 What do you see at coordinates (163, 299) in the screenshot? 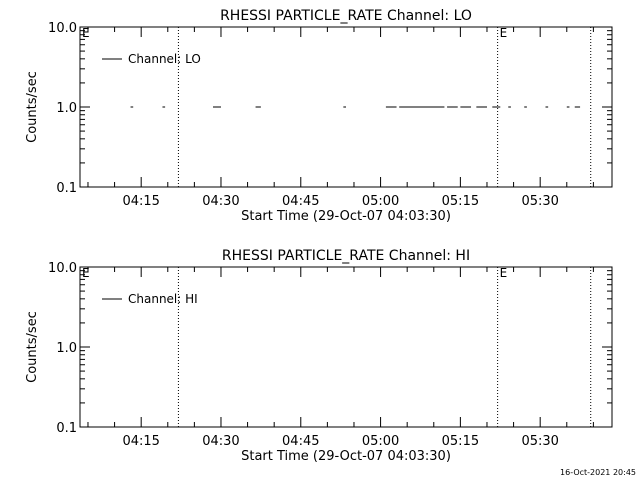
I see `legend-label: Channel: HI` at bounding box center [163, 299].